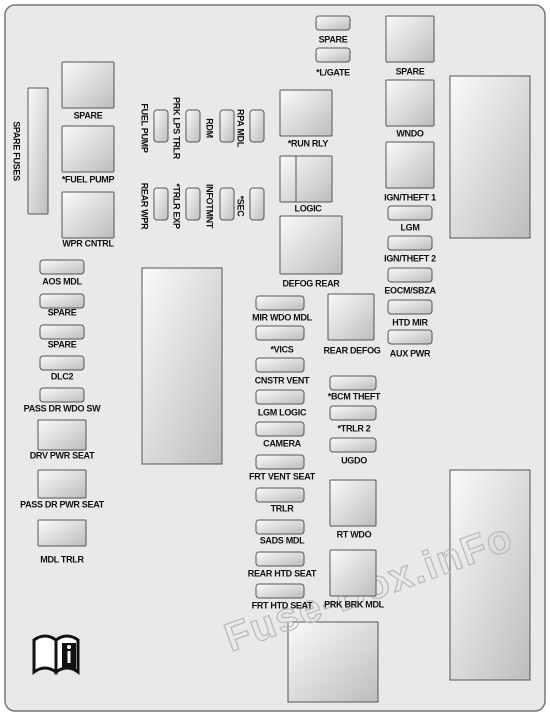  Describe the element at coordinates (282, 540) in the screenshot. I see `fuse-label: SADS MDL` at that location.